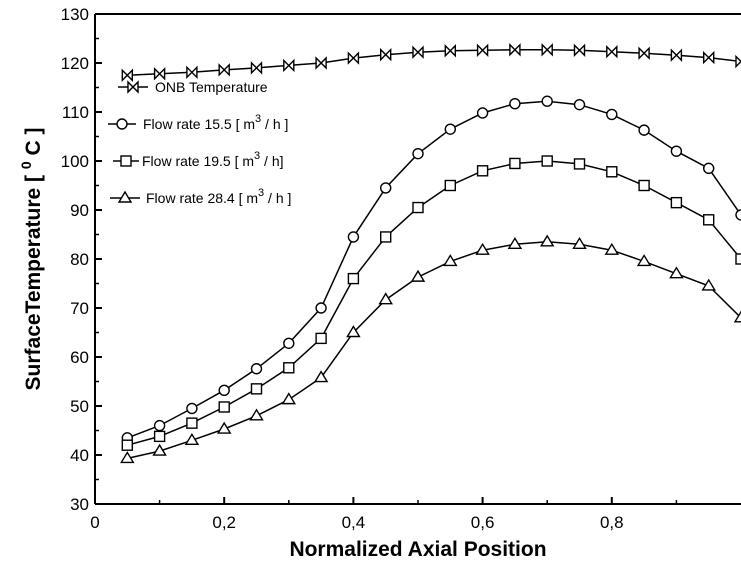 The width and height of the screenshot is (741, 562). What do you see at coordinates (215, 122) in the screenshot?
I see `legend-label: Flow rate 15.5 [ m3 / h ]` at bounding box center [215, 122].